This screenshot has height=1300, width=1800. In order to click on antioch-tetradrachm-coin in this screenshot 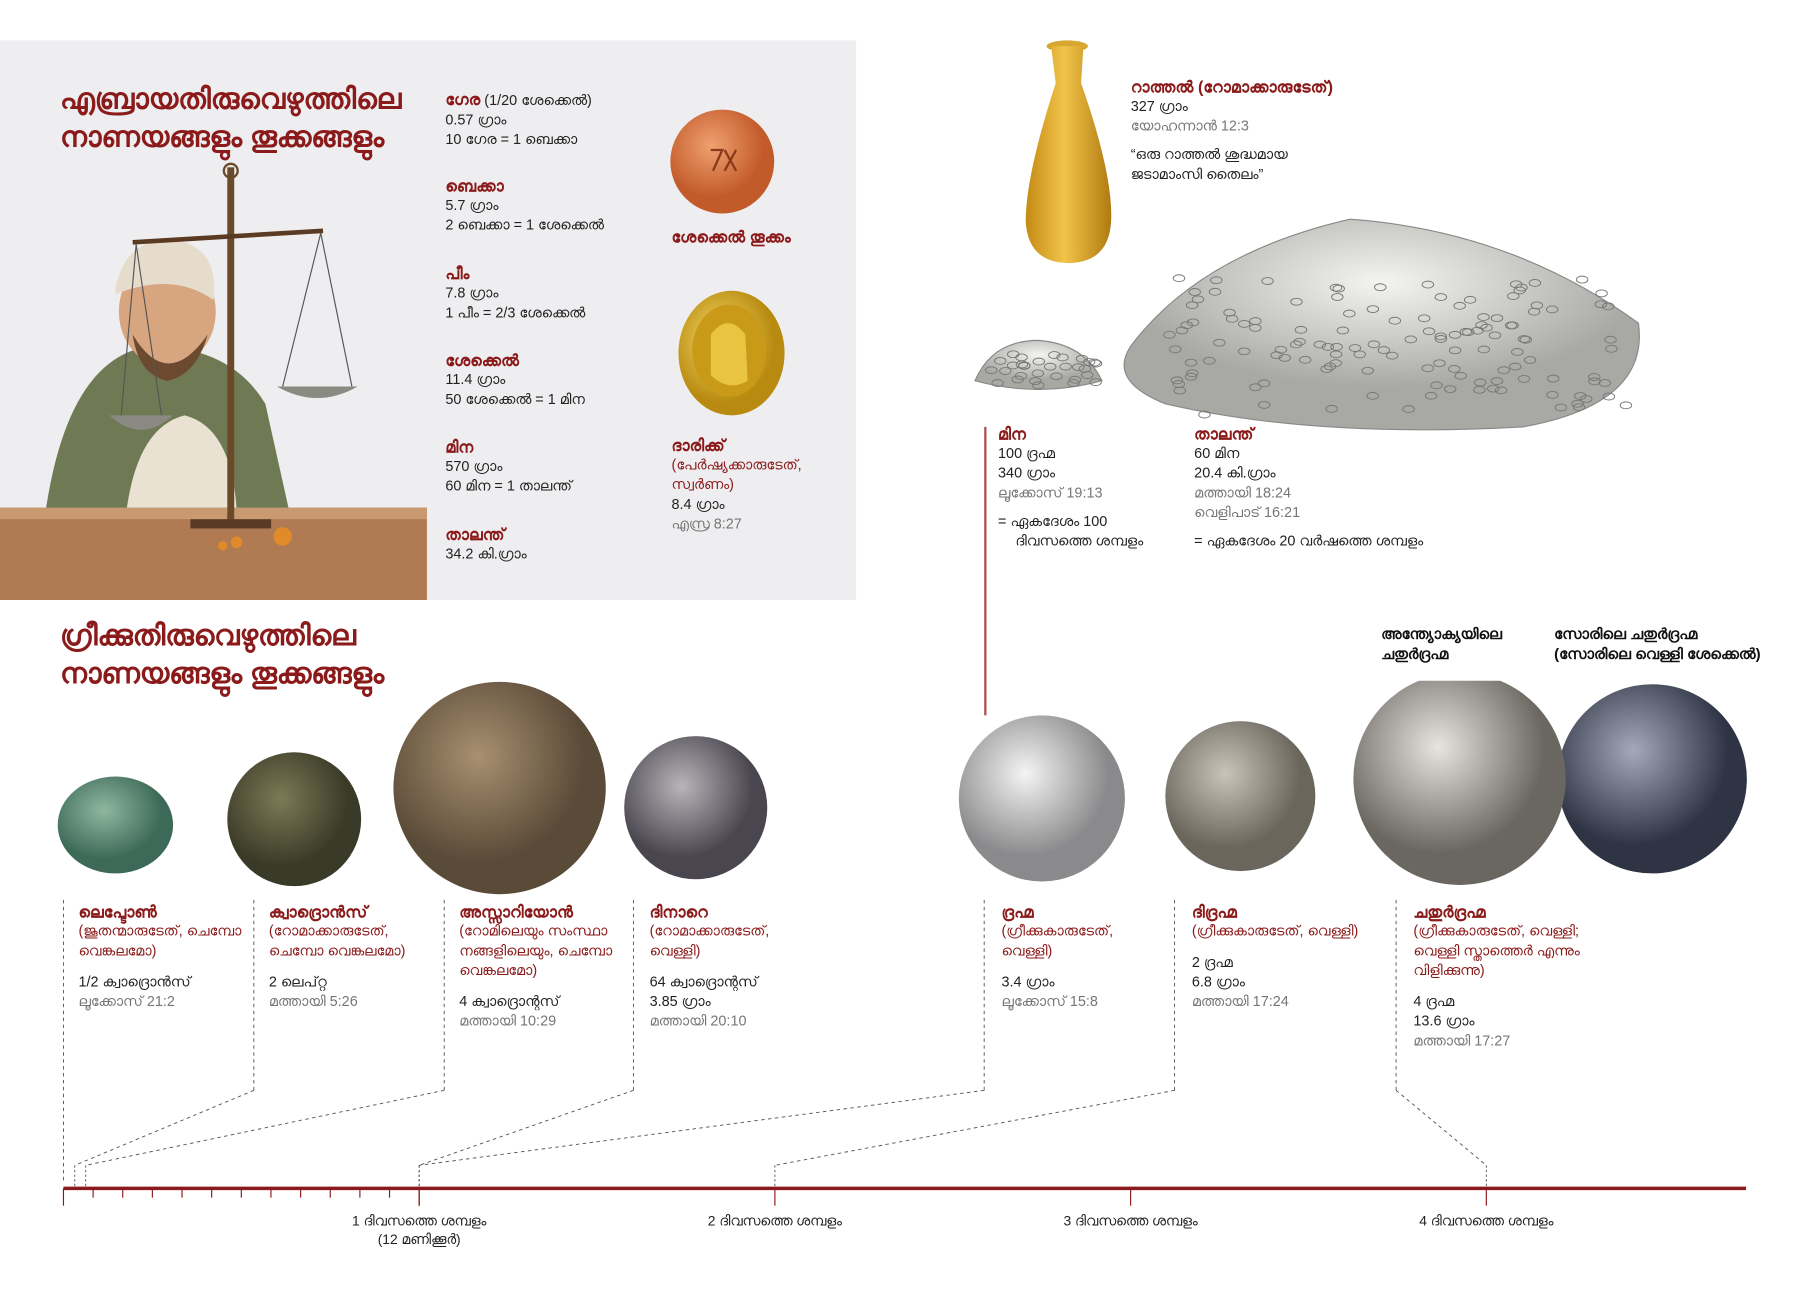, I will do `click(1459, 783)`.